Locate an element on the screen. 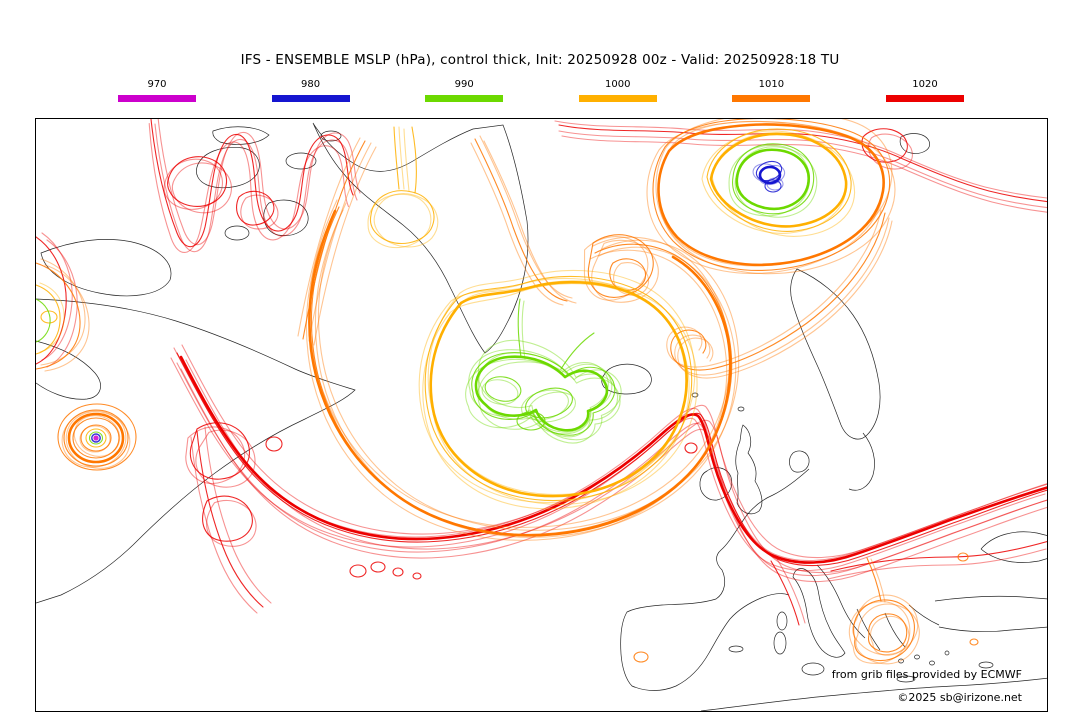 This screenshot has width=1080, height=718. coast-italy is located at coordinates (819, 613).